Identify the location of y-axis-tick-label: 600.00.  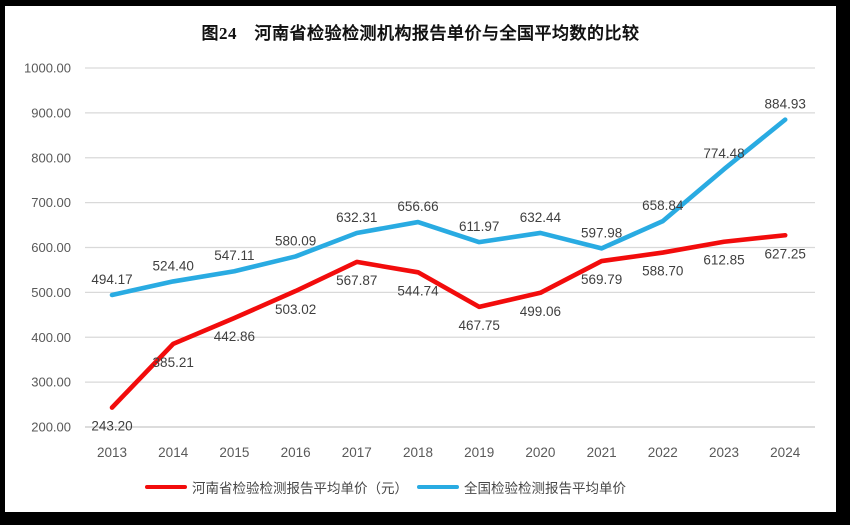
(51, 247).